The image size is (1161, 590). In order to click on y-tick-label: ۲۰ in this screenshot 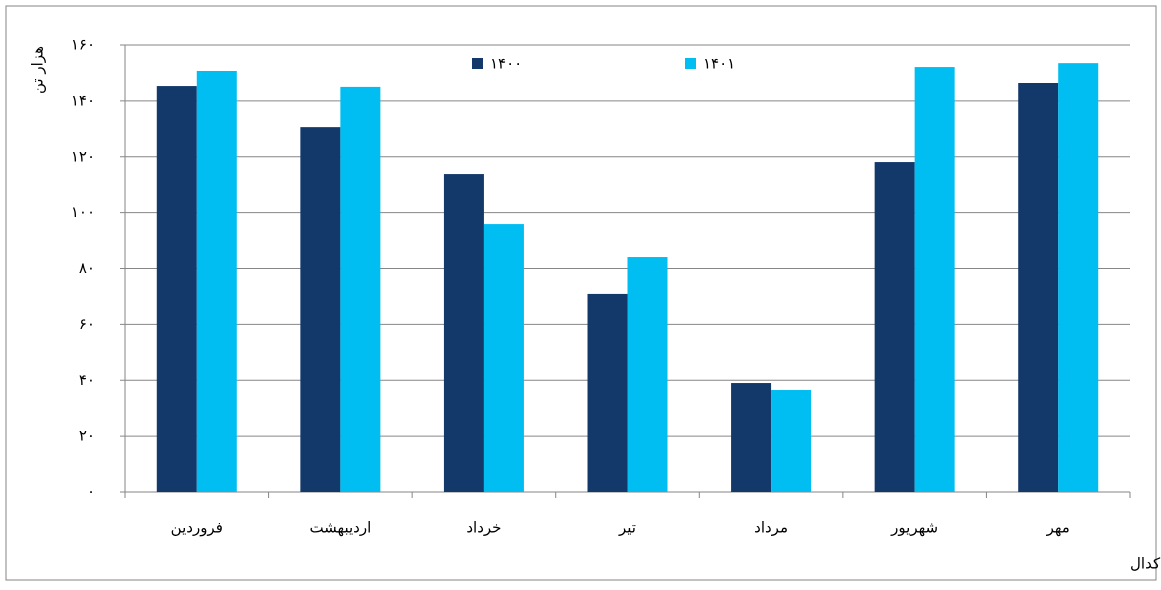, I will do `click(87, 436)`.